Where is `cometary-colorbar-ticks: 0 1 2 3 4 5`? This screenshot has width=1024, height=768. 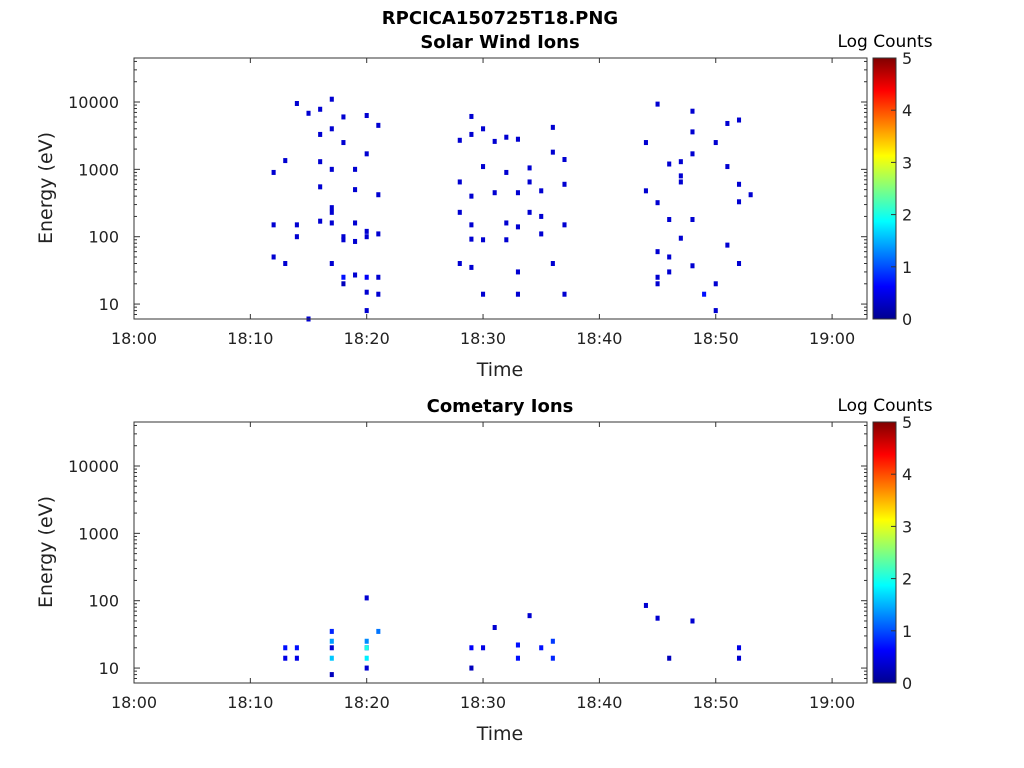 cometary-colorbar-ticks: 0 1 2 3 4 5 is located at coordinates (901, 553).